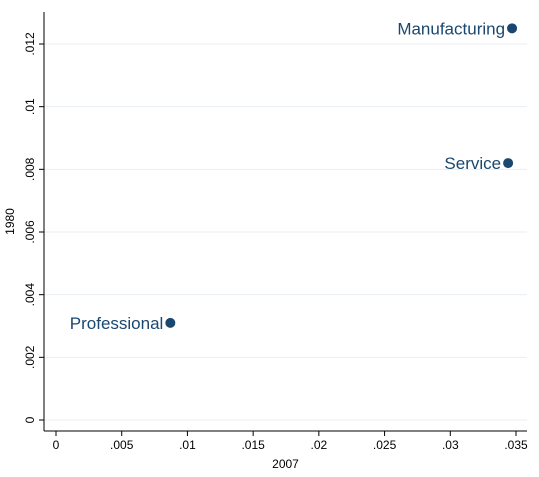 This screenshot has width=539, height=477. What do you see at coordinates (285, 464) in the screenshot?
I see `x-axis-title: 2007` at bounding box center [285, 464].